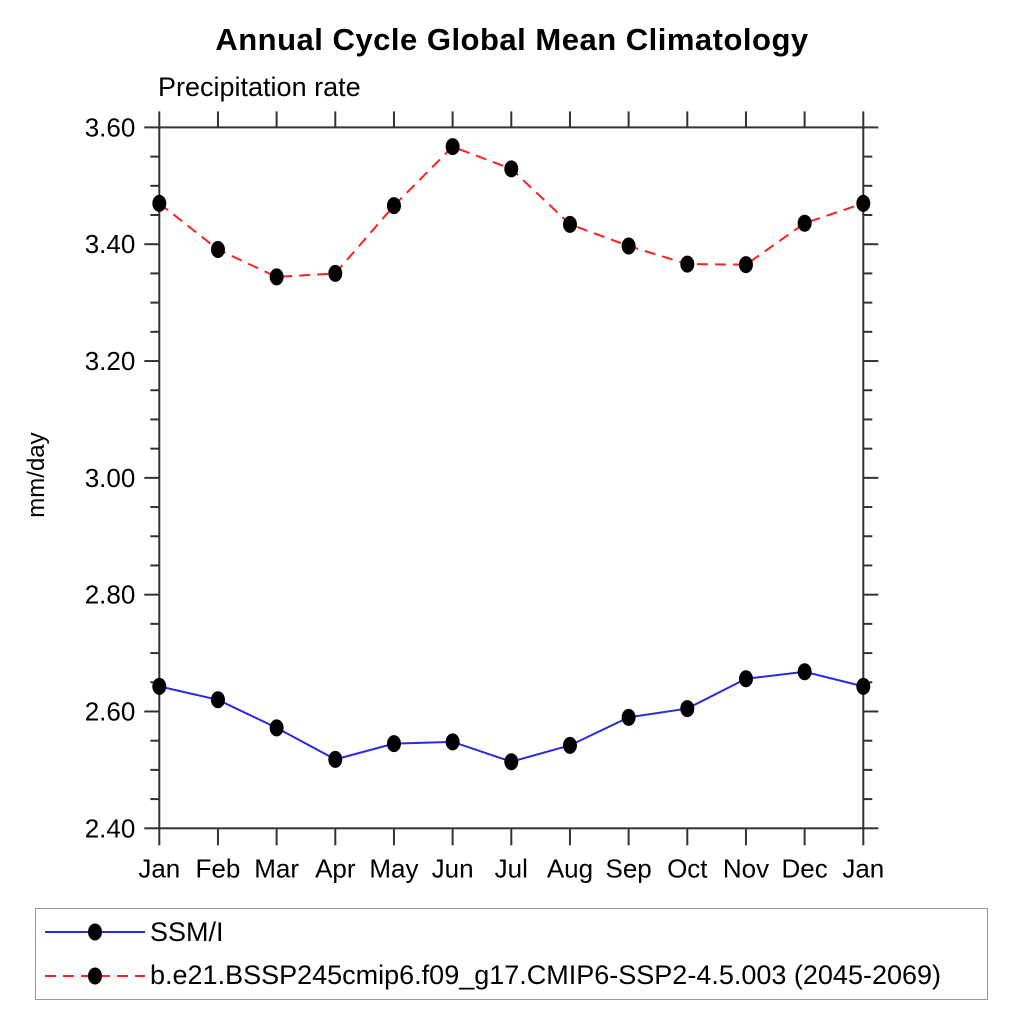  What do you see at coordinates (453, 868) in the screenshot?
I see `x-tick-label: Jun` at bounding box center [453, 868].